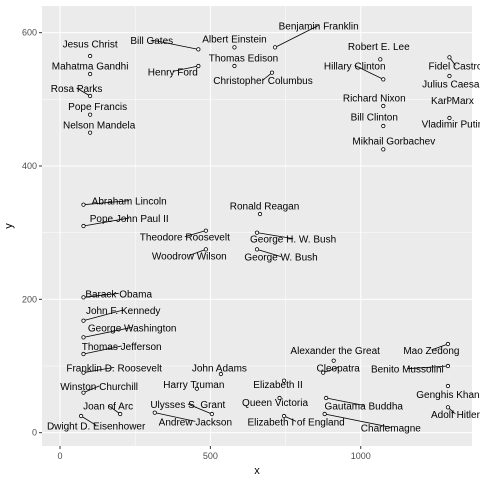  What do you see at coordinates (335, 351) in the screenshot?
I see `point-label: Alexander the Great` at bounding box center [335, 351].